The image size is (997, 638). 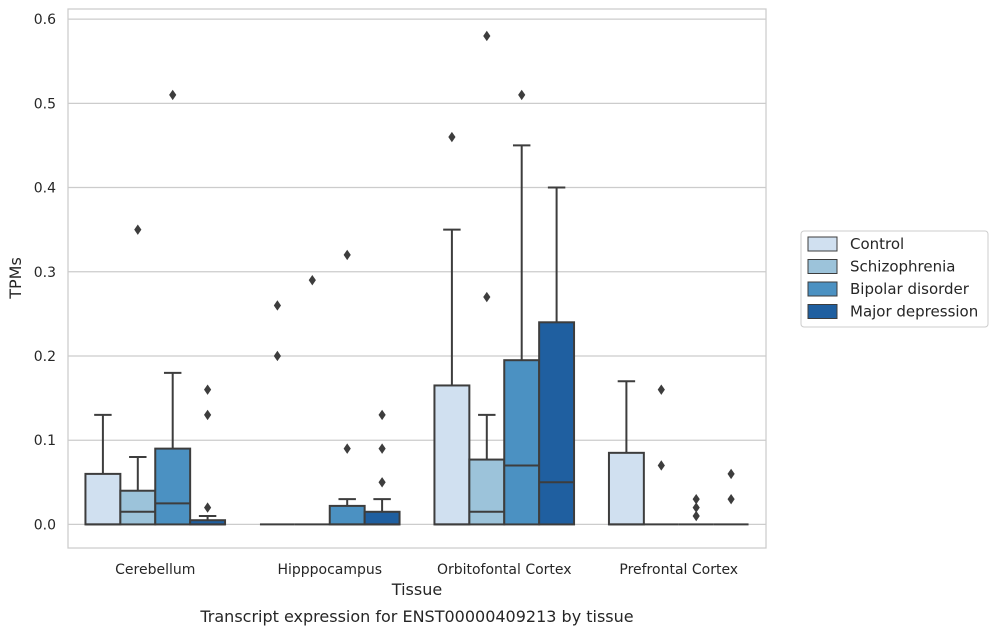 I want to click on box-major-depression-orbitofontal-cortex, so click(x=557, y=356).